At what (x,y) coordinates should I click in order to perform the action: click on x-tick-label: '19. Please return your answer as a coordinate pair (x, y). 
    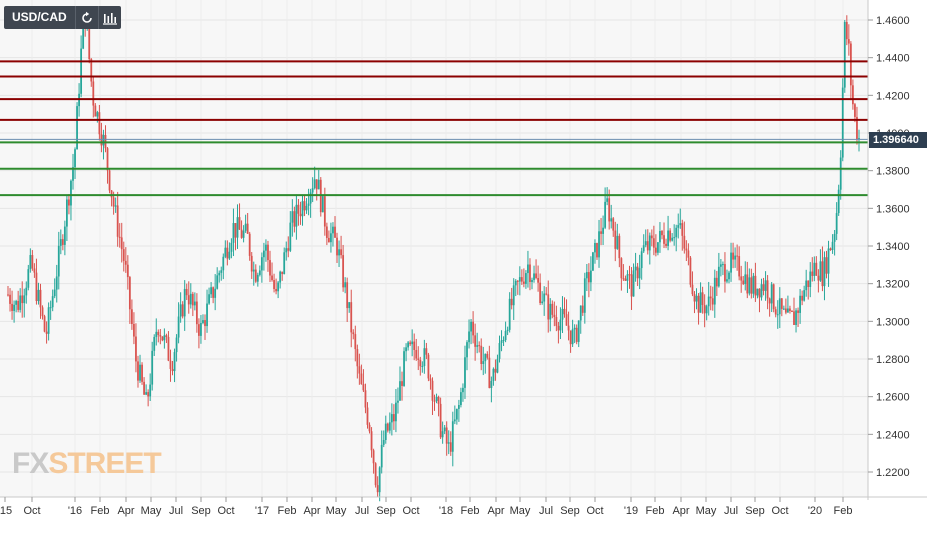
    Looking at the image, I should click on (631, 511).